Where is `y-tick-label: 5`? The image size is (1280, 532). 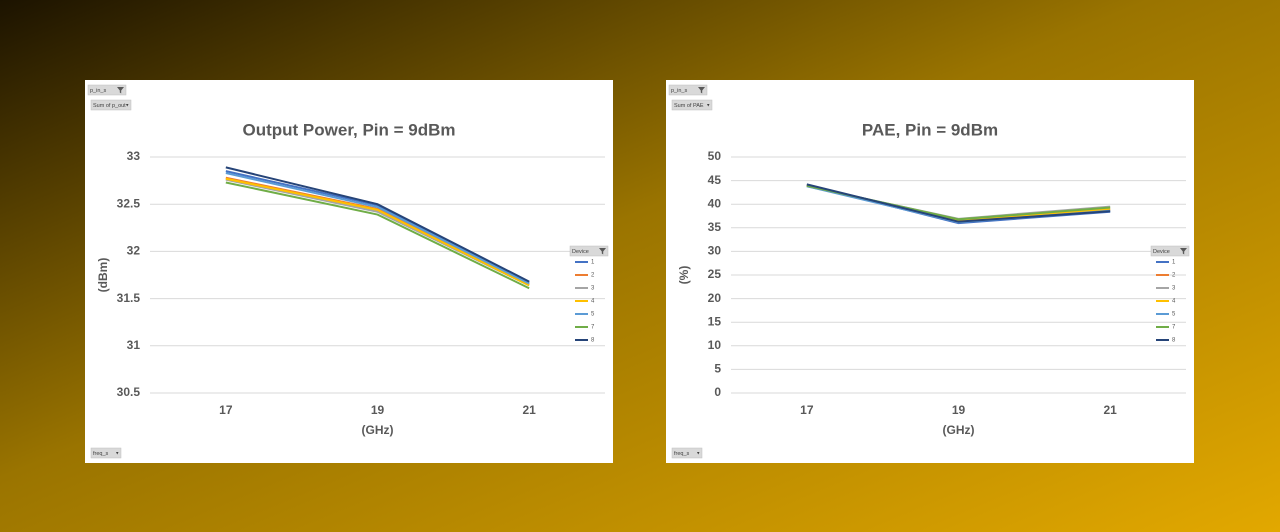
y-tick-label: 5 is located at coordinates (717, 369).